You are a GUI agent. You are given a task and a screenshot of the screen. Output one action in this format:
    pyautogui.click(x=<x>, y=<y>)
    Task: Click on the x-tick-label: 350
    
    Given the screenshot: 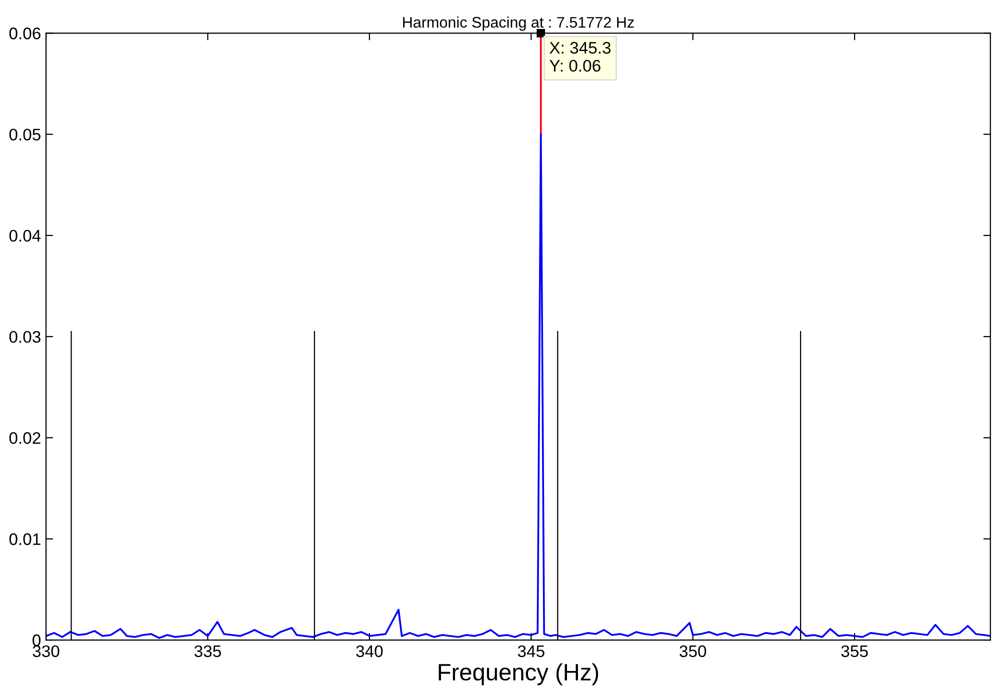 What is the action you would take?
    pyautogui.click(x=693, y=651)
    